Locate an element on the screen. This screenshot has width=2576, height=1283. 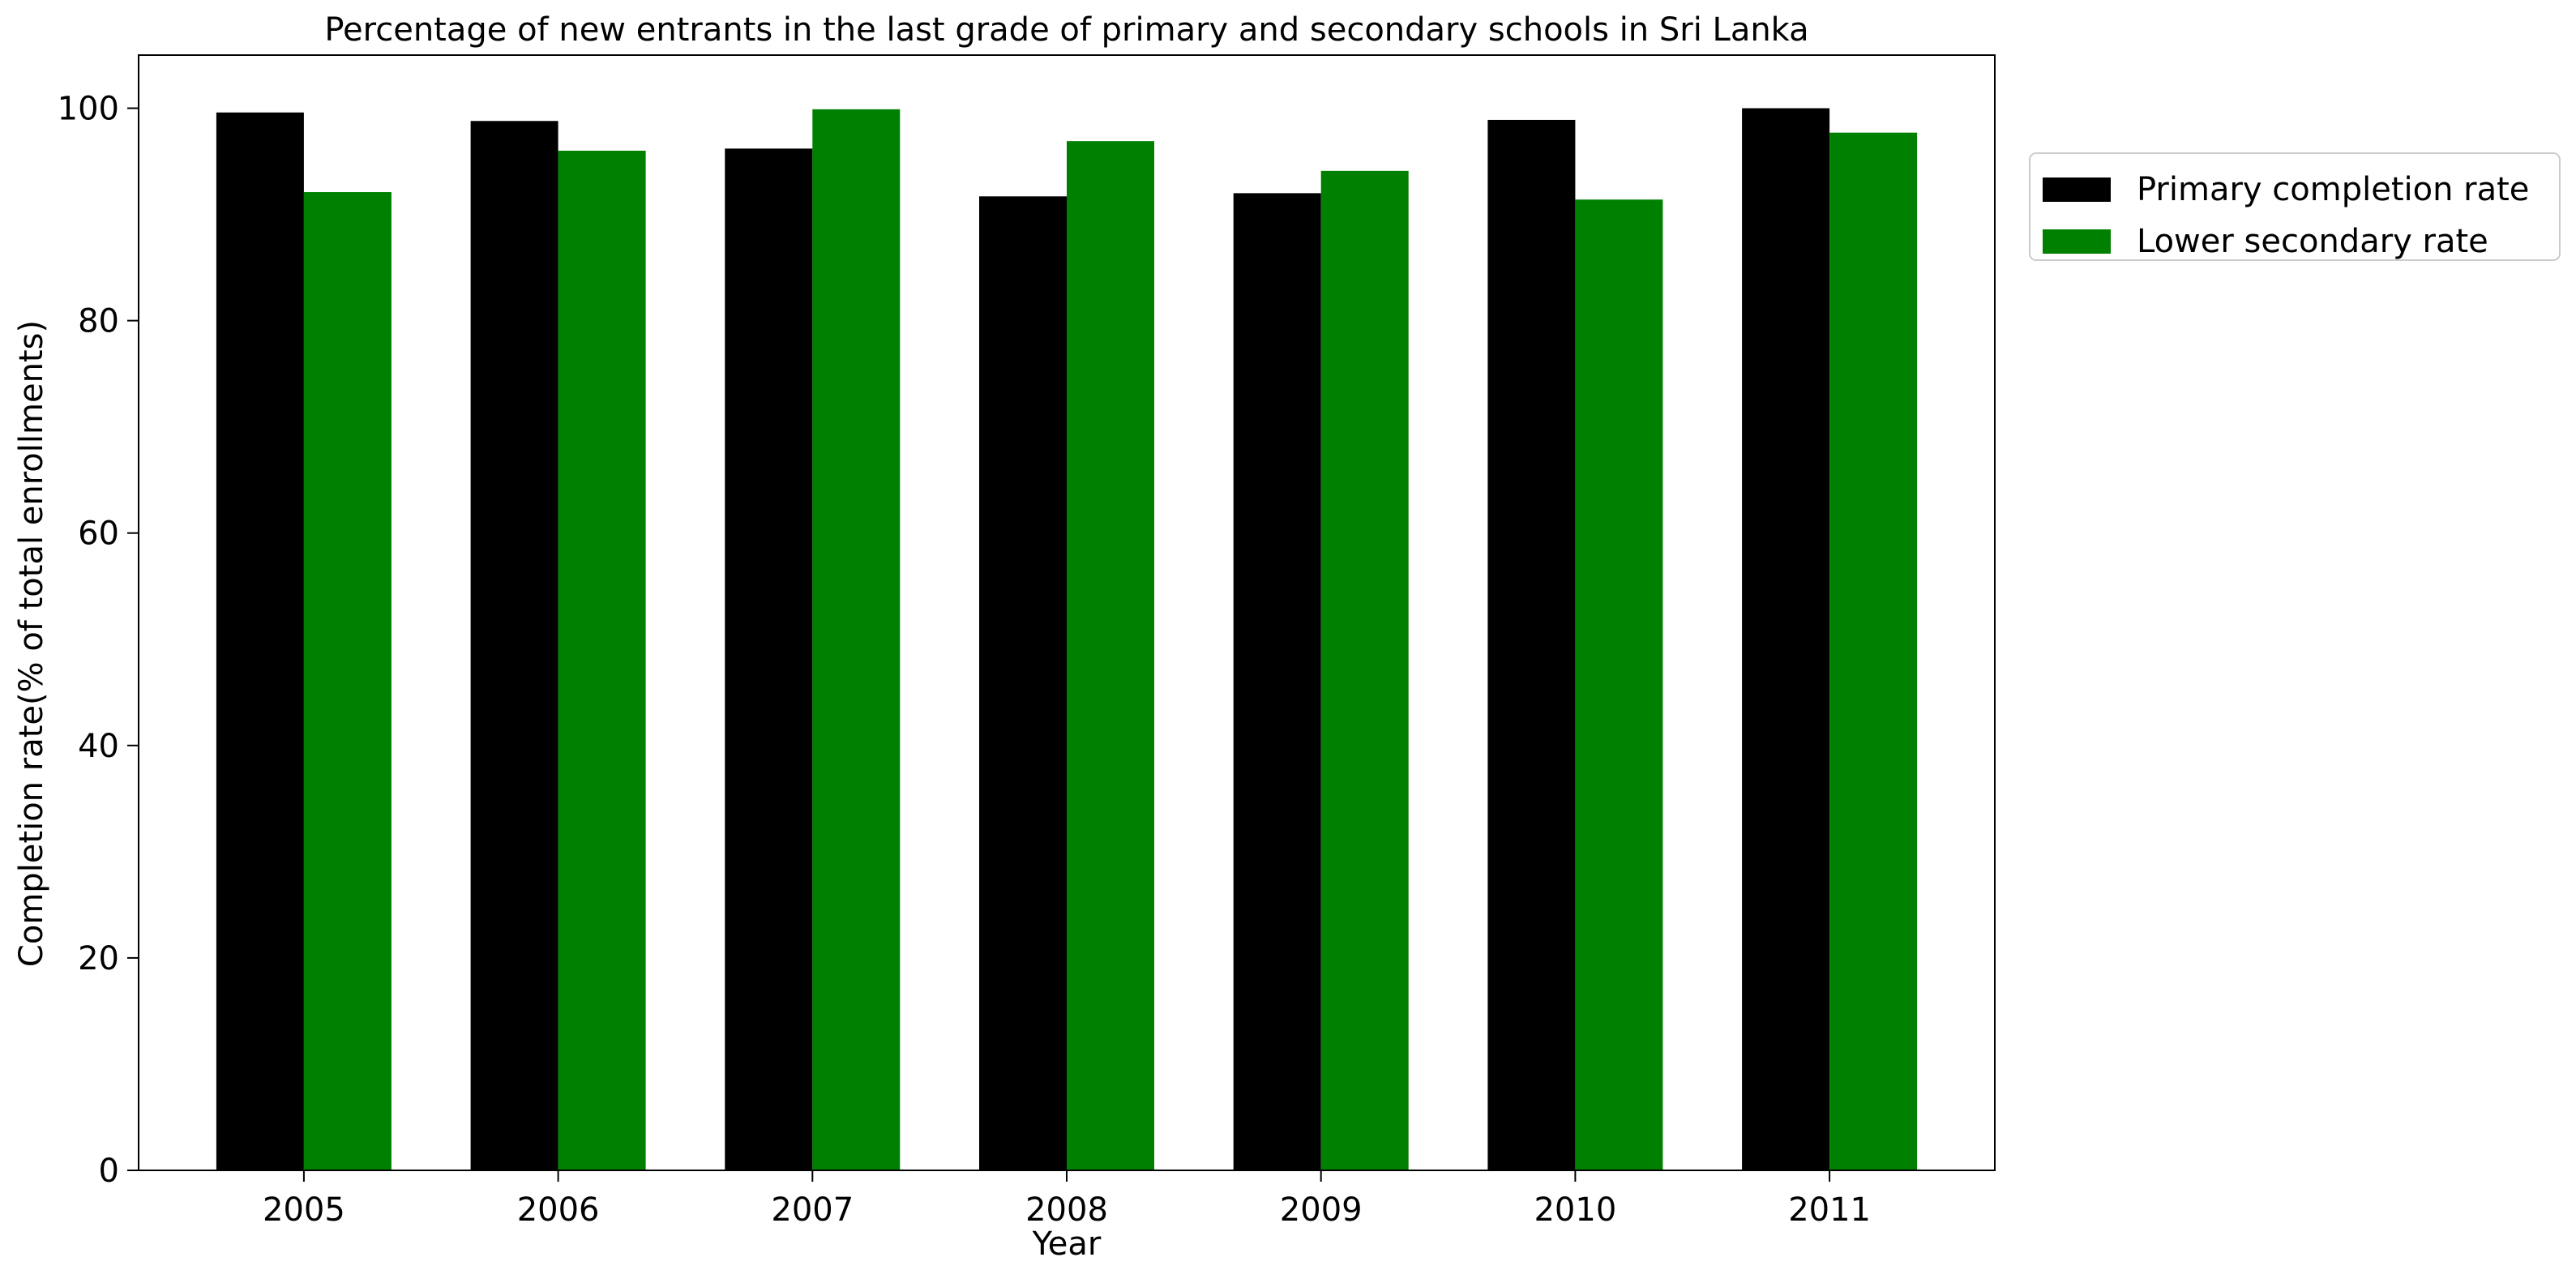
bar-primary-2008 is located at coordinates (1023, 683).